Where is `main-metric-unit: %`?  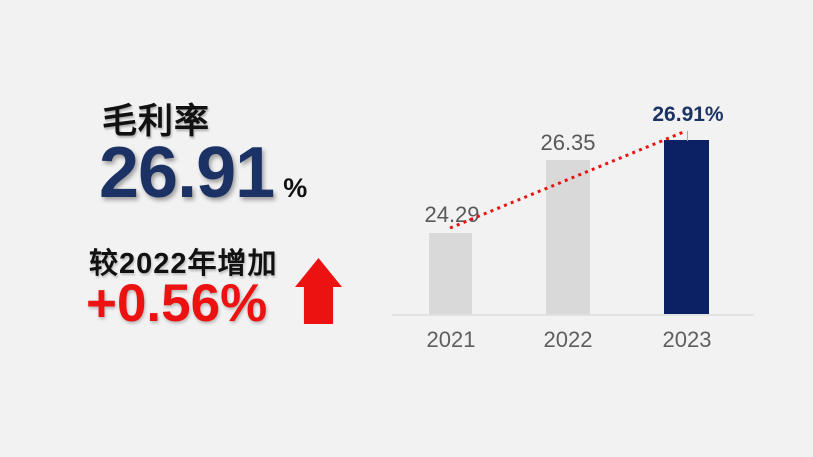 main-metric-unit: % is located at coordinates (295, 188).